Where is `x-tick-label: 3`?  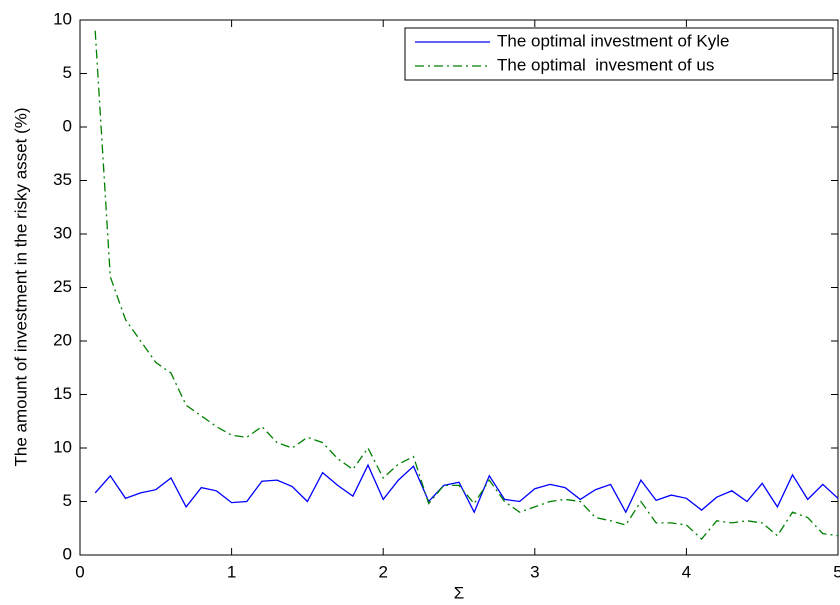
x-tick-label: 3 is located at coordinates (534, 571).